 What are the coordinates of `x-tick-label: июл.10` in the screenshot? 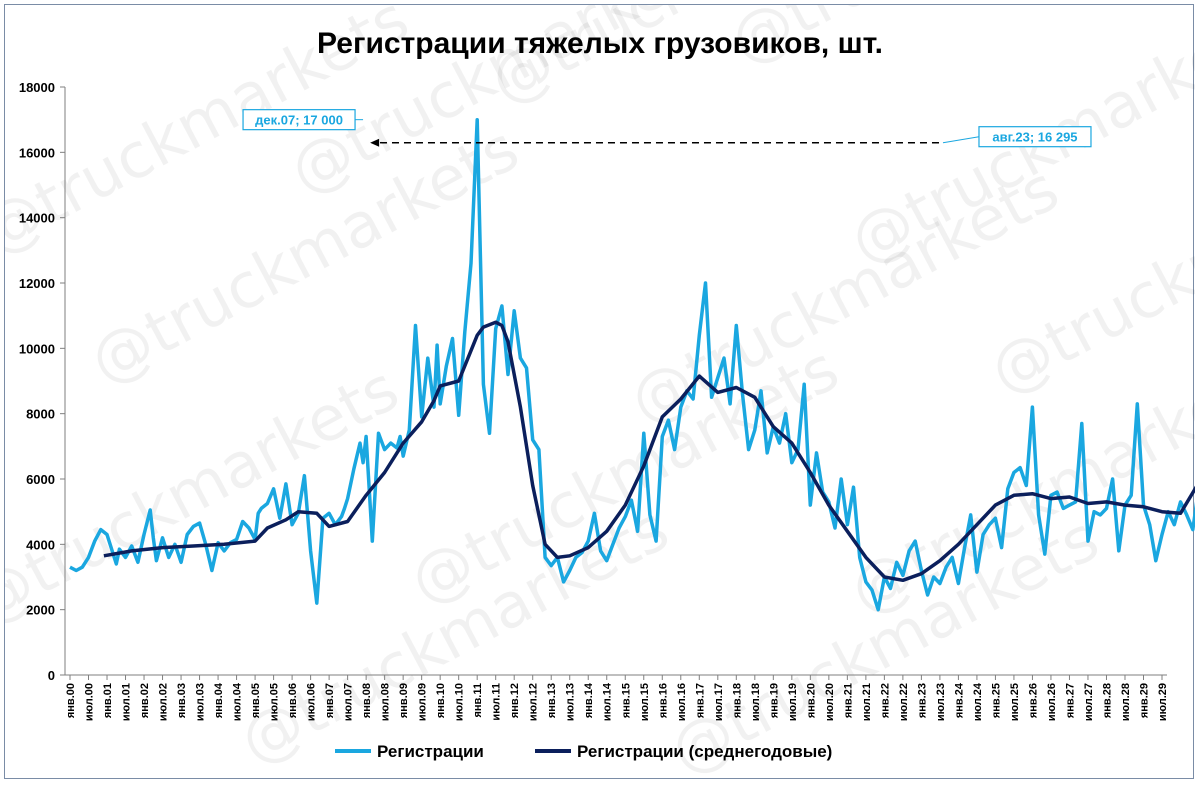 It's located at (460, 702).